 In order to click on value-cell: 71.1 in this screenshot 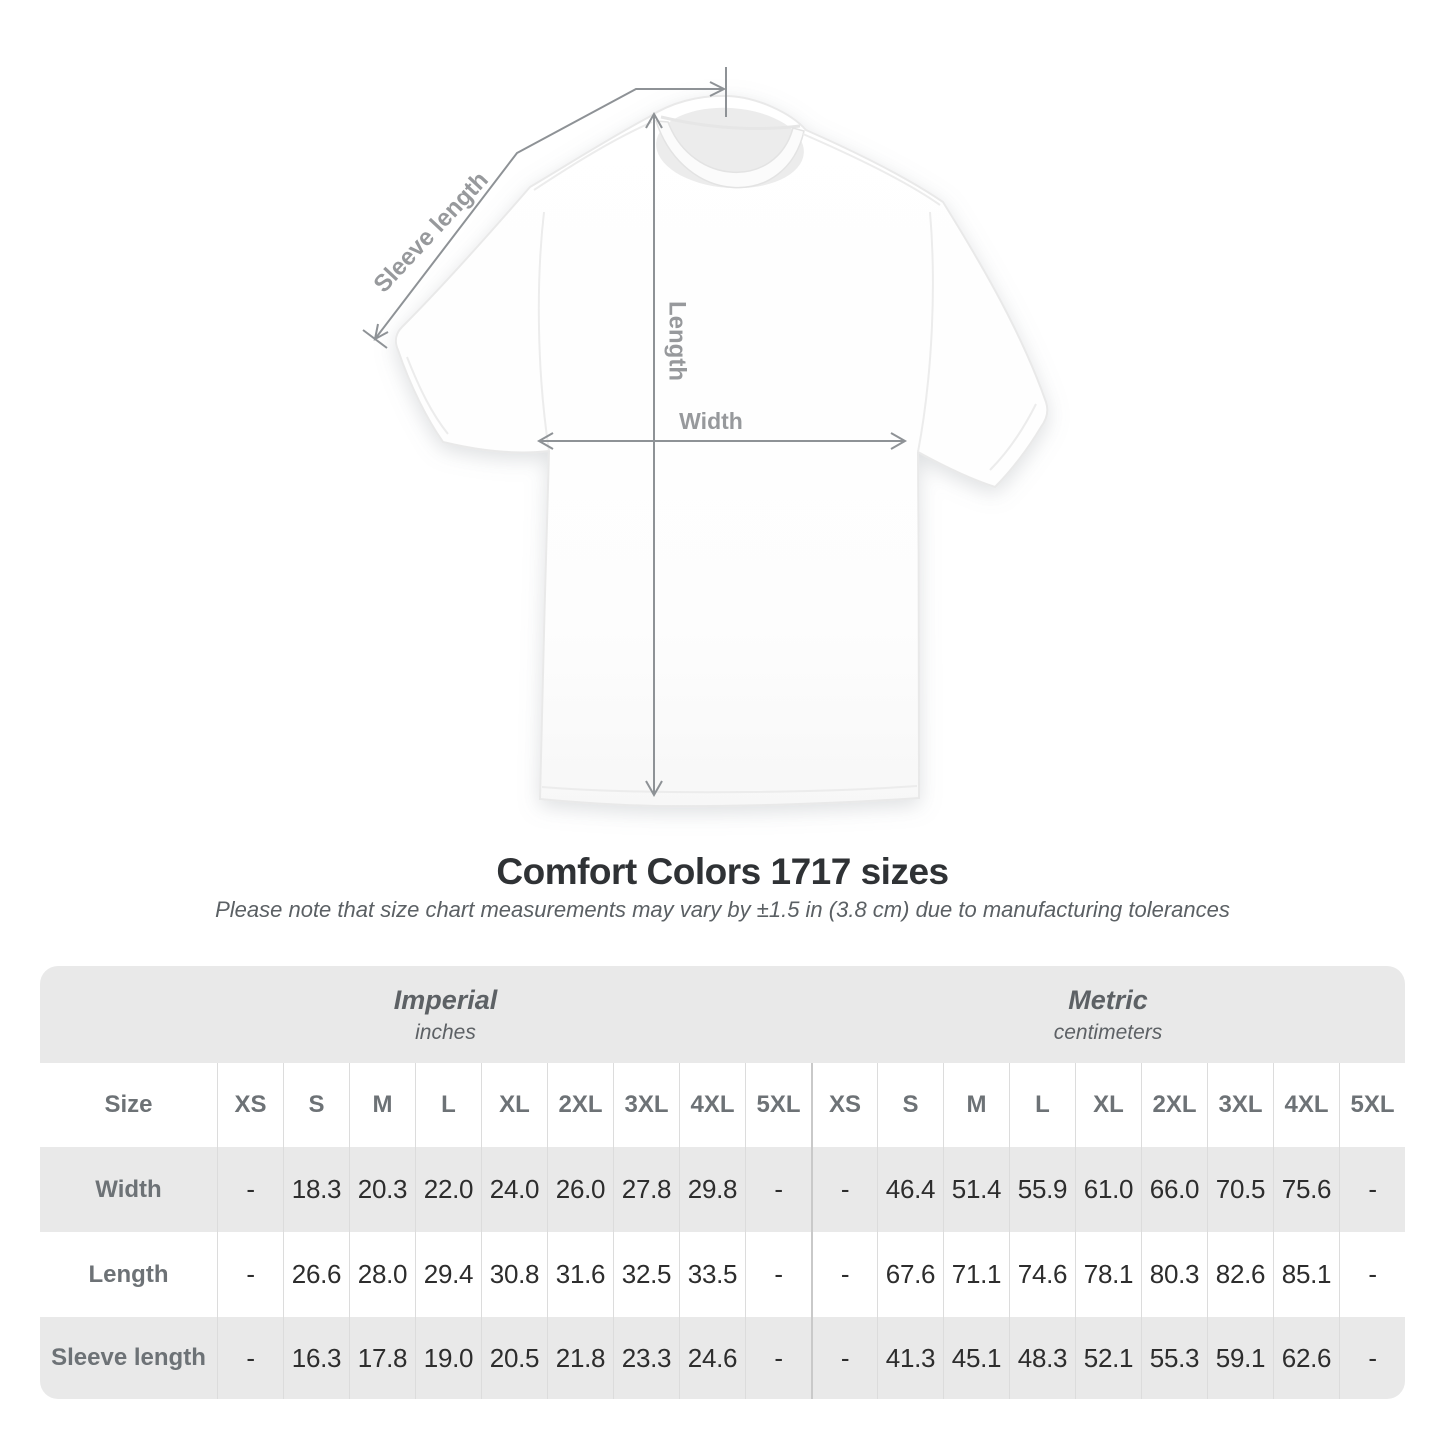, I will do `click(976, 1274)`.